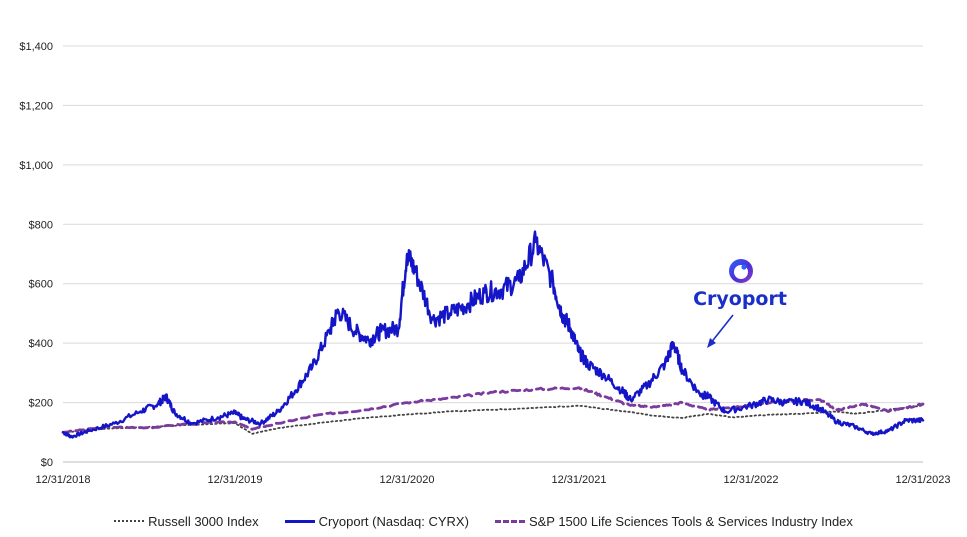 This screenshot has width=967, height=537. What do you see at coordinates (36, 47) in the screenshot?
I see `y-tick-label: $1,400` at bounding box center [36, 47].